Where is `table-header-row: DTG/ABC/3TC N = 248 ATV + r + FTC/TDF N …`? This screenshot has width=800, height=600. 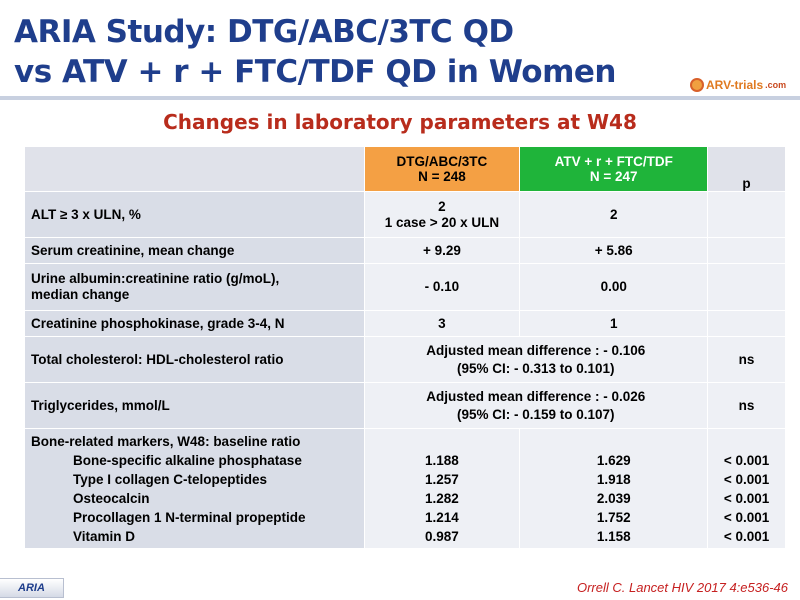
table-header-row: DTG/ABC/3TC N = 248 ATV + r + FTC/TDF N … is located at coordinates (405, 169).